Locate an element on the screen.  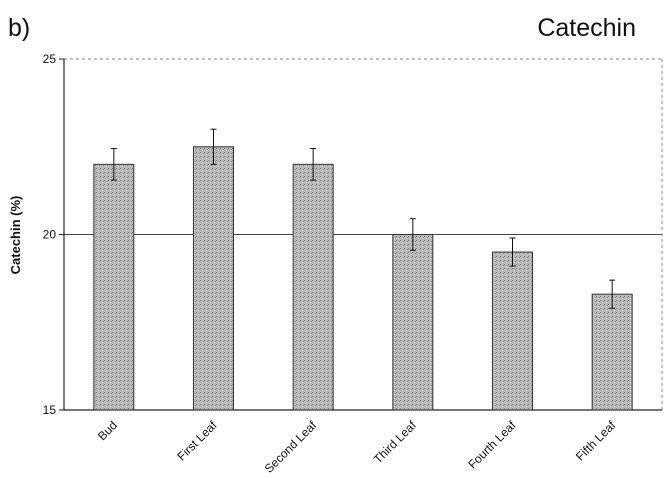
x-tick-label-first-leaf: First Leaf is located at coordinates (197, 441).